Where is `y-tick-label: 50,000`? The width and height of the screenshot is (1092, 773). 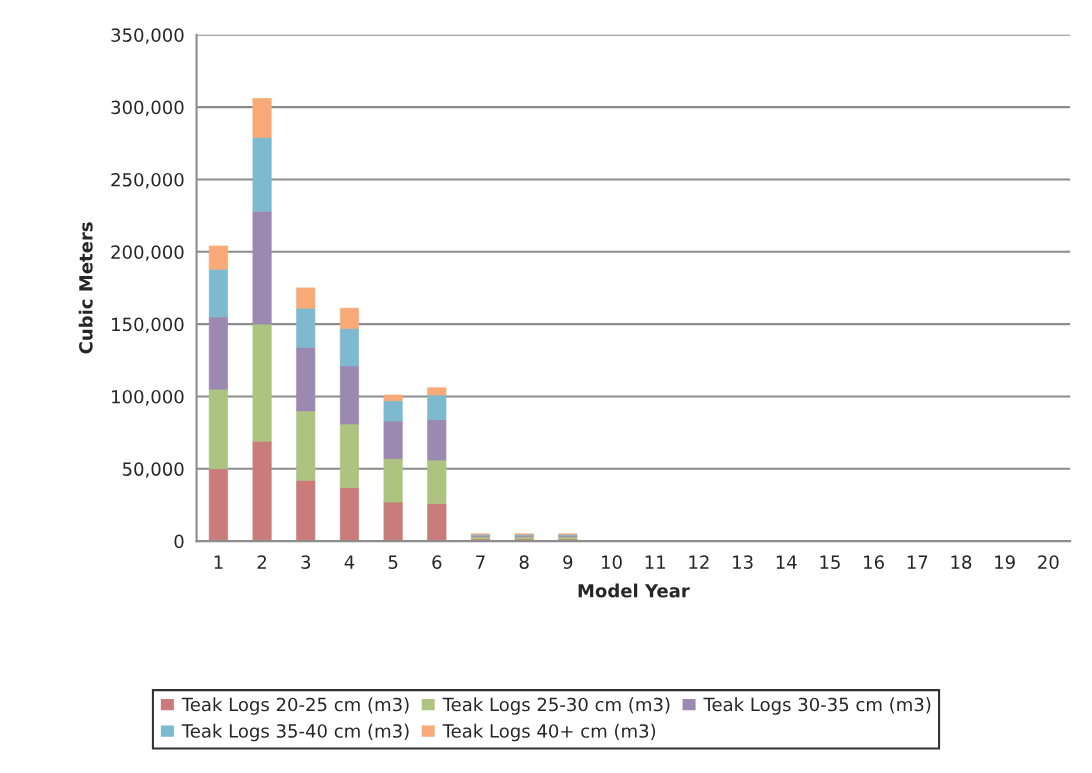 y-tick-label: 50,000 is located at coordinates (153, 470).